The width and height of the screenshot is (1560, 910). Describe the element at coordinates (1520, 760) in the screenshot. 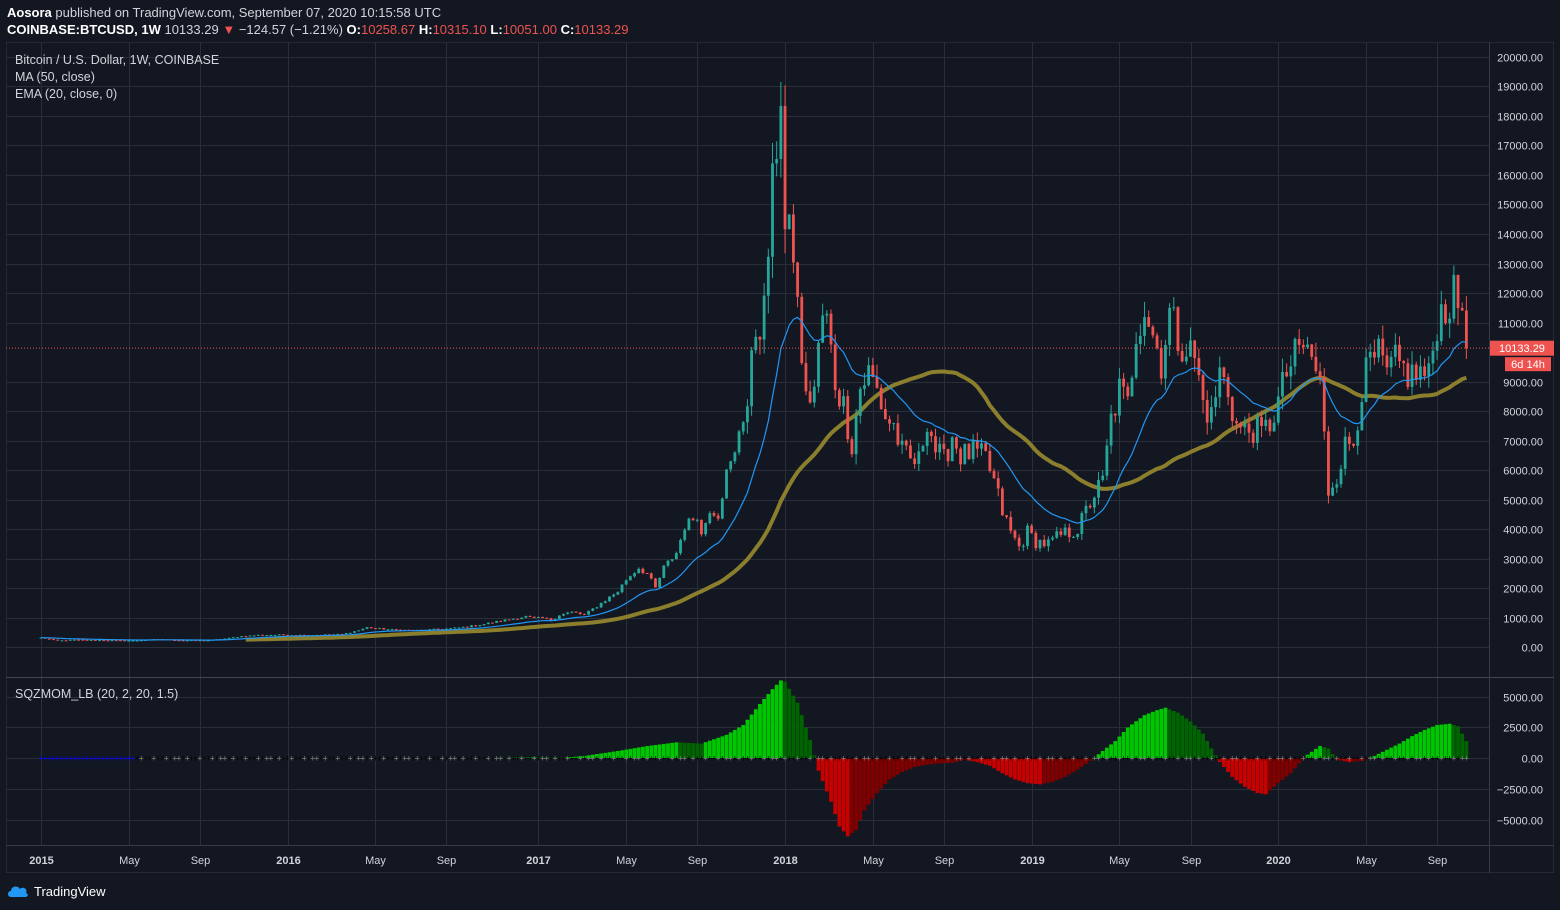

I see `momentum-axis: 5000.00 2500.00 0.00 −2500.00 −5000.00` at that location.